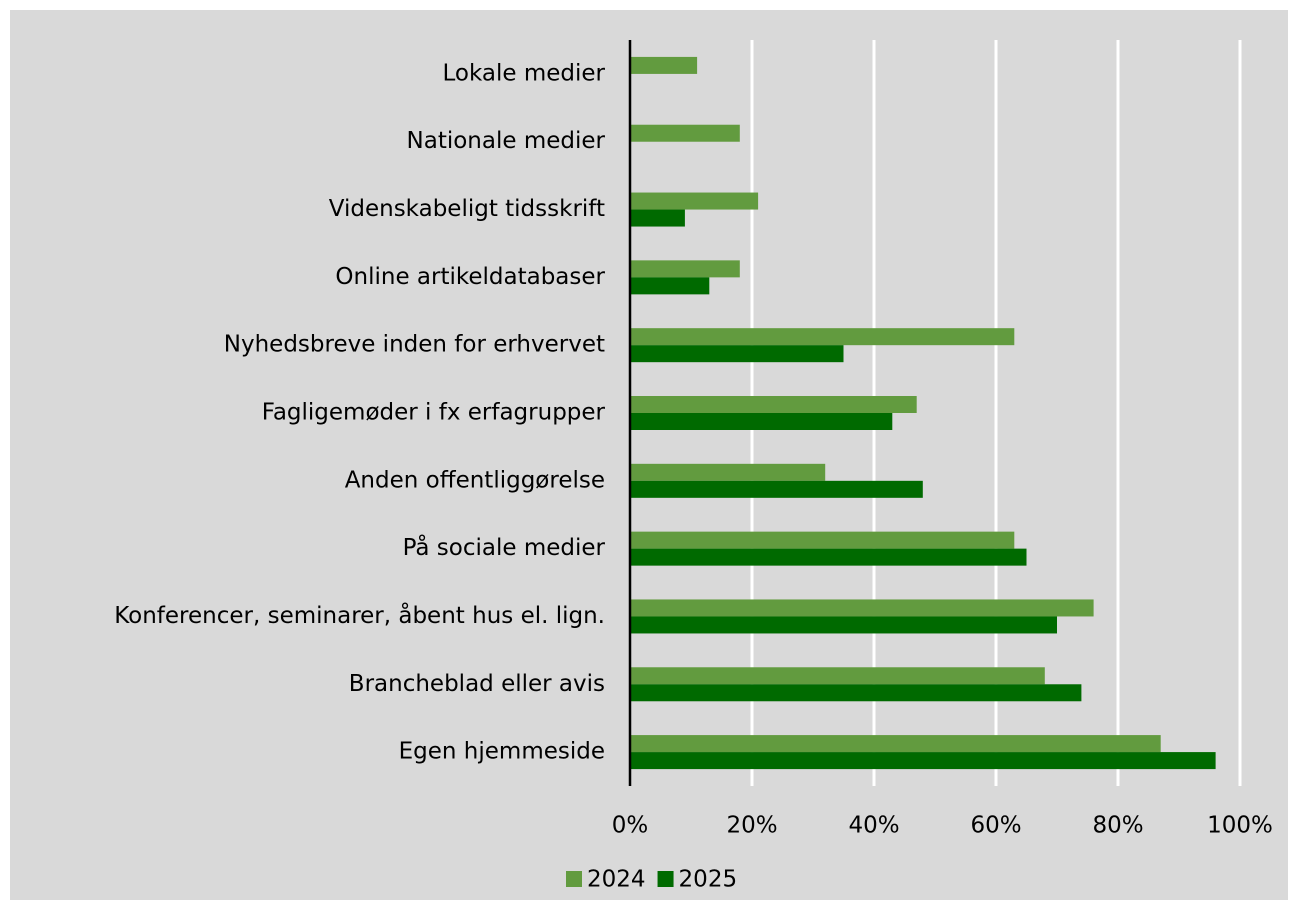 This screenshot has width=1298, height=910. I want to click on y-tick-label: Brancheblad eller avis, so click(477, 684).